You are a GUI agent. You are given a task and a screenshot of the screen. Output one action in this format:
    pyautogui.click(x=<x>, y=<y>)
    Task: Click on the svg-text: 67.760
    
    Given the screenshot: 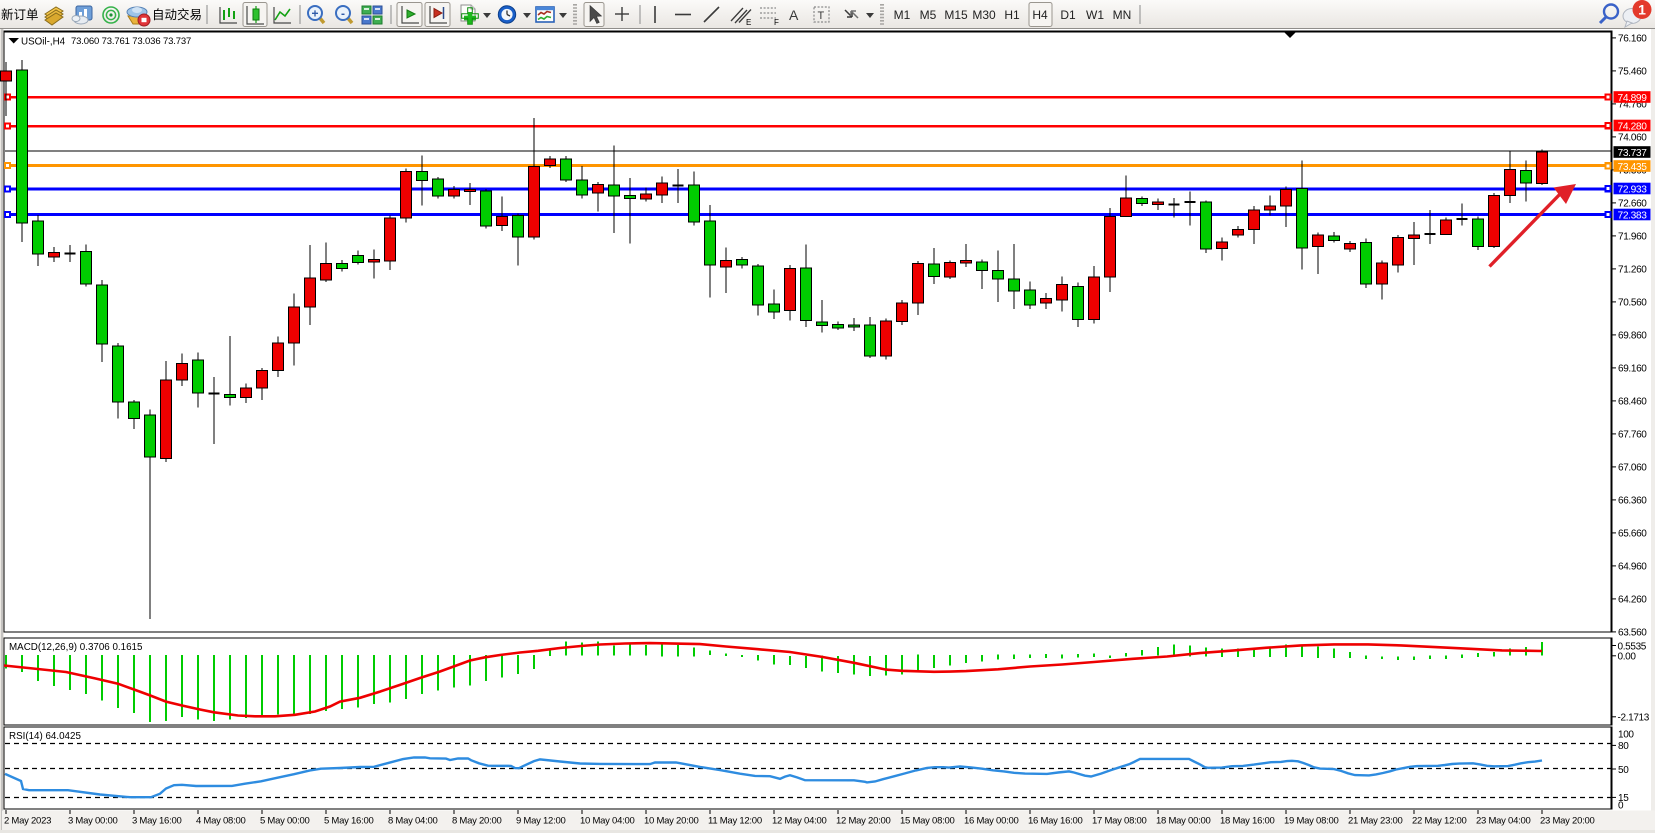 What is the action you would take?
    pyautogui.click(x=1632, y=435)
    